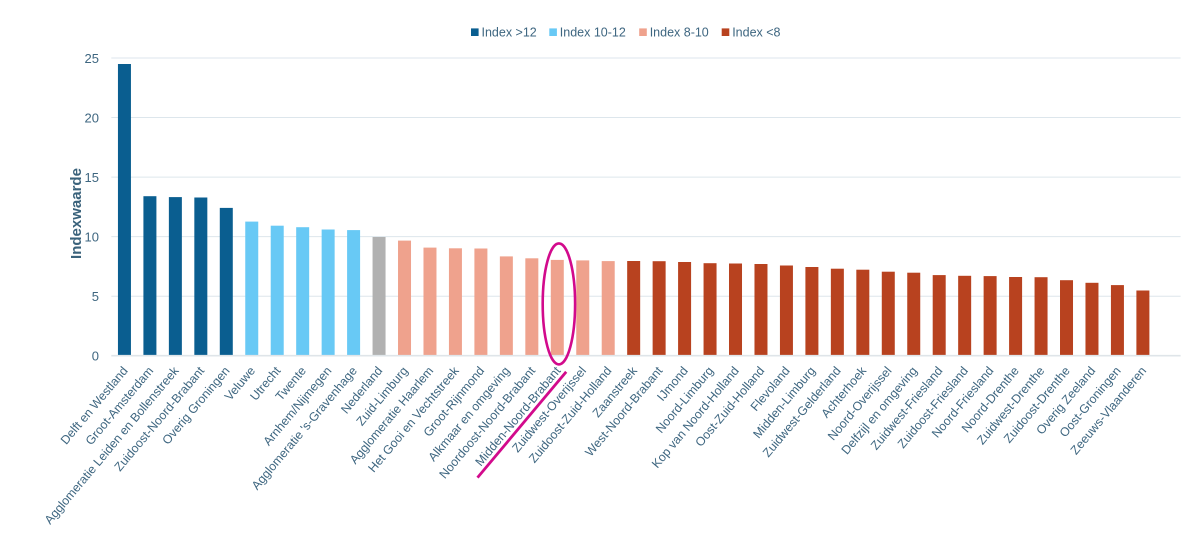 This screenshot has width=1203, height=554. What do you see at coordinates (679, 33) in the screenshot?
I see `svg-text: Index 8-10` at bounding box center [679, 33].